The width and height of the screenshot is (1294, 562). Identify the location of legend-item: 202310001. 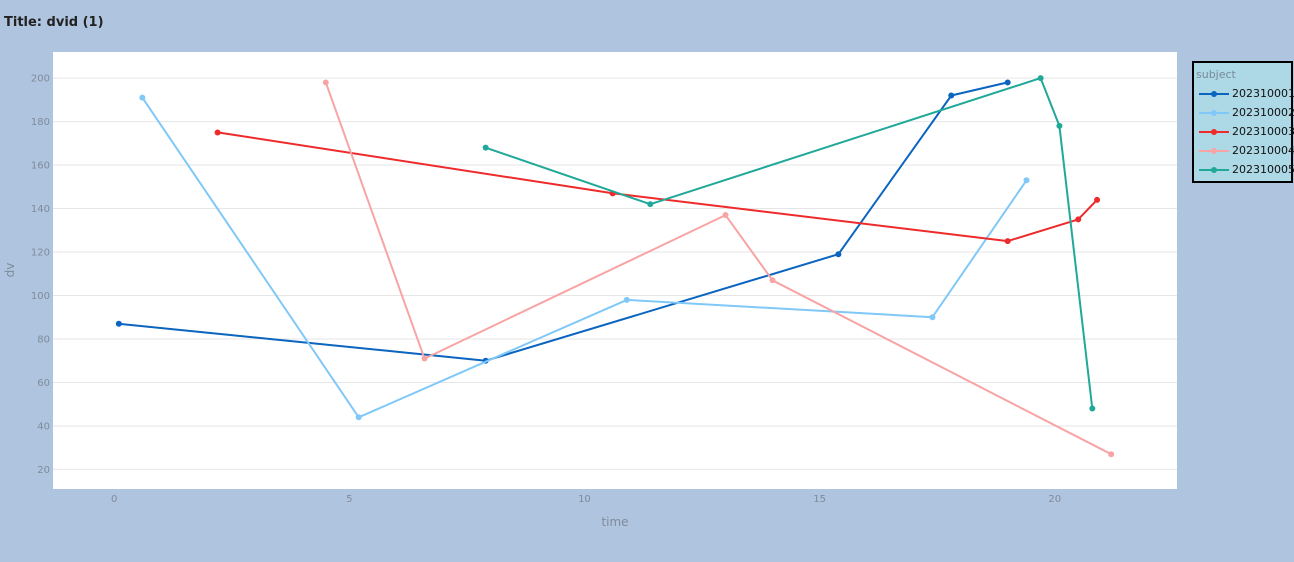
(1246, 94).